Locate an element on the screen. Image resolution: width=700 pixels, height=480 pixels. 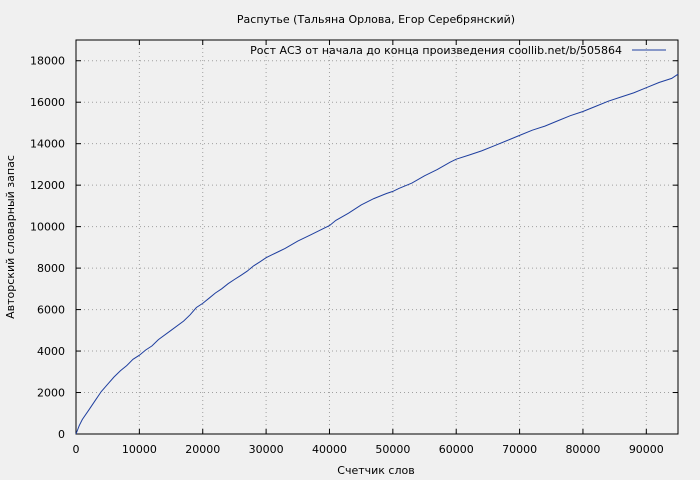
x-tick-label: 80000 is located at coordinates (582, 449).